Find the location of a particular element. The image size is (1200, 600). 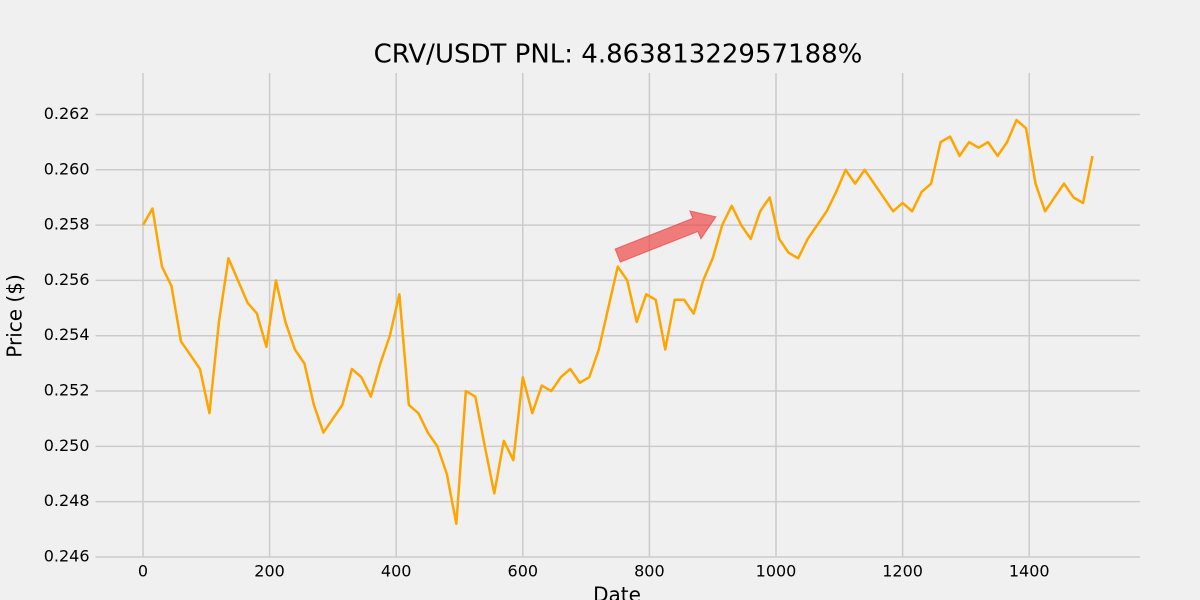

x-axis-label: Date is located at coordinates (617, 591).